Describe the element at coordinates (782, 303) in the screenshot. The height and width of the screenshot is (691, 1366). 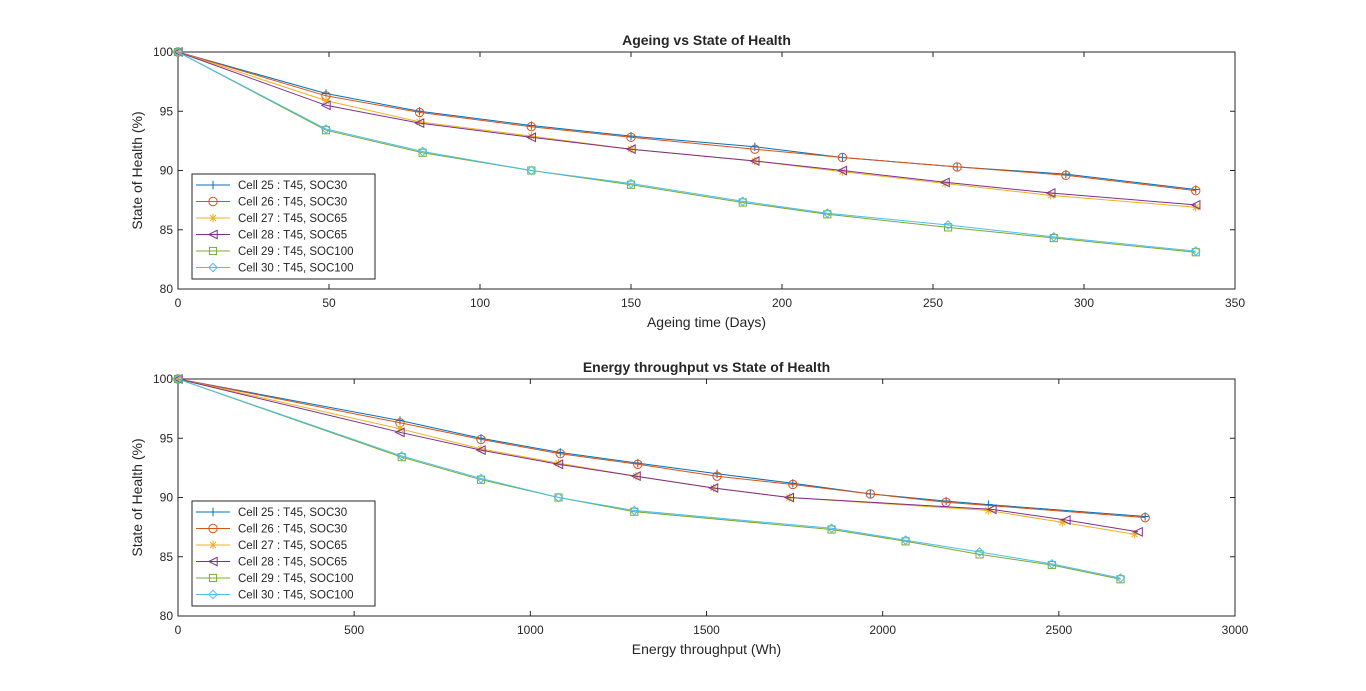
I see `x-tick-label: 200` at that location.